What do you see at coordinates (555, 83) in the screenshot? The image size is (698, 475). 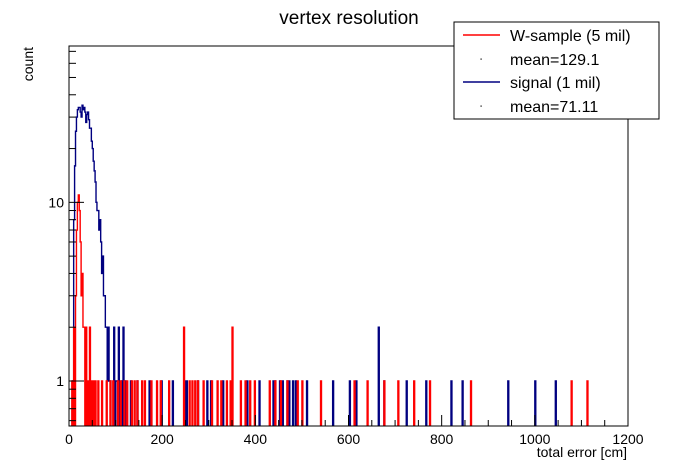 I see `legend-entry-label: signal (1 mil)` at bounding box center [555, 83].